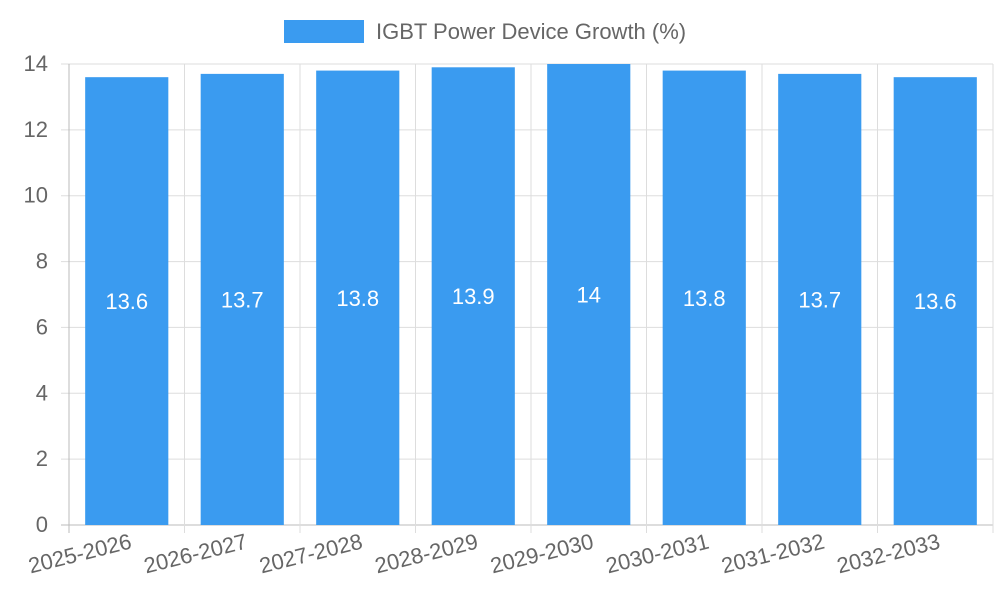 This screenshot has width=1000, height=605. What do you see at coordinates (42, 261) in the screenshot?
I see `y-tick-label: 8` at bounding box center [42, 261].